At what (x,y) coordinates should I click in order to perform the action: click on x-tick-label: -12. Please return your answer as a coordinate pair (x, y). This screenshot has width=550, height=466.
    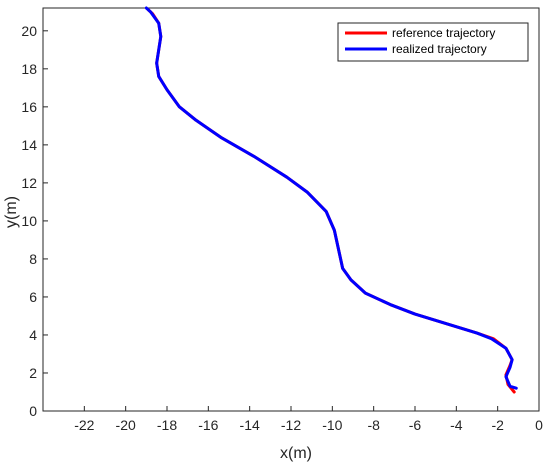
    Looking at the image, I should click on (291, 425).